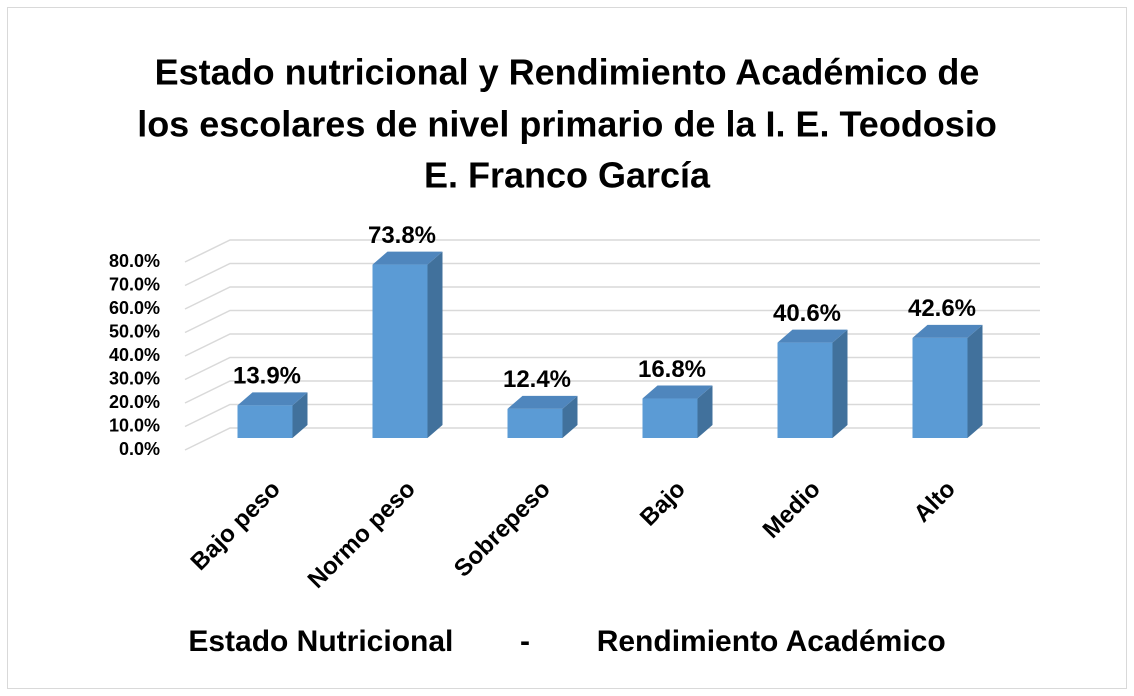  I want to click on data-label: 73.8%, so click(402, 235).